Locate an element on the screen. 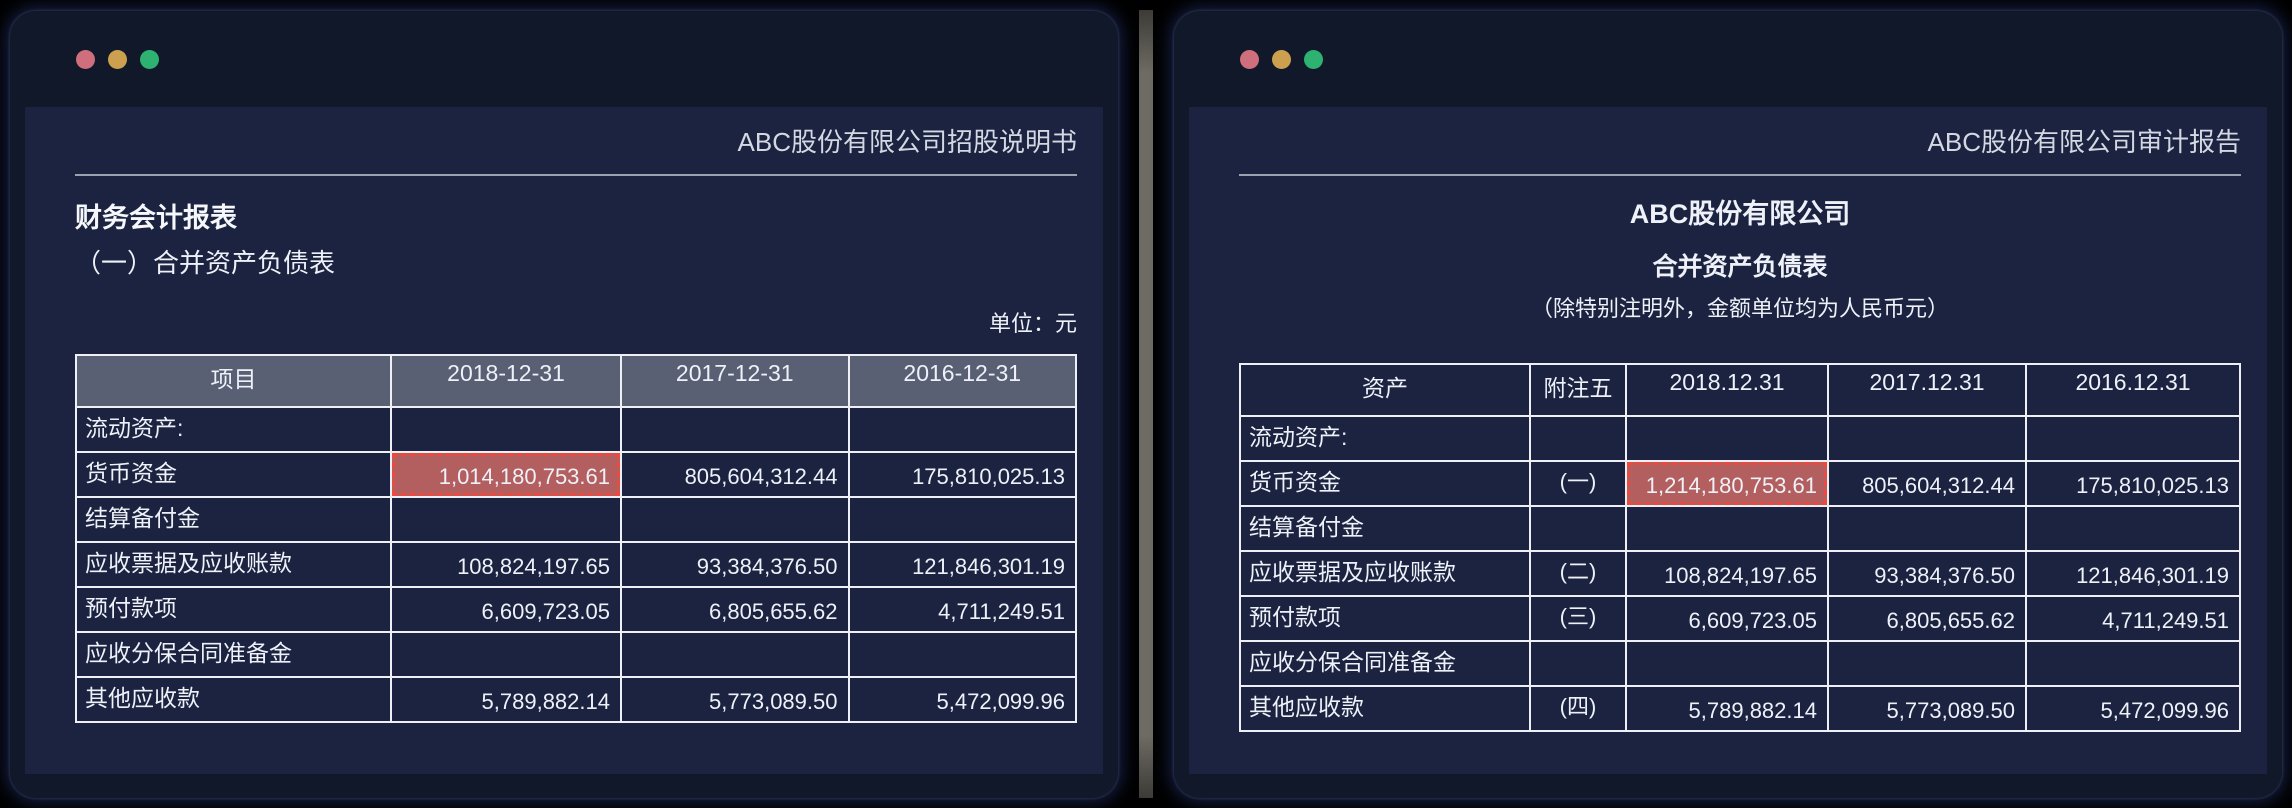  highlighted-value-cell: 1,214,180,753.61 is located at coordinates (1727, 484).